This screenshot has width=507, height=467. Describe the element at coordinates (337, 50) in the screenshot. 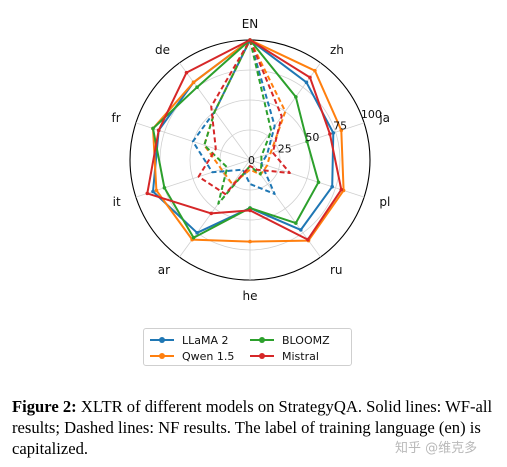

I see `axis-label-zh: zh` at that location.